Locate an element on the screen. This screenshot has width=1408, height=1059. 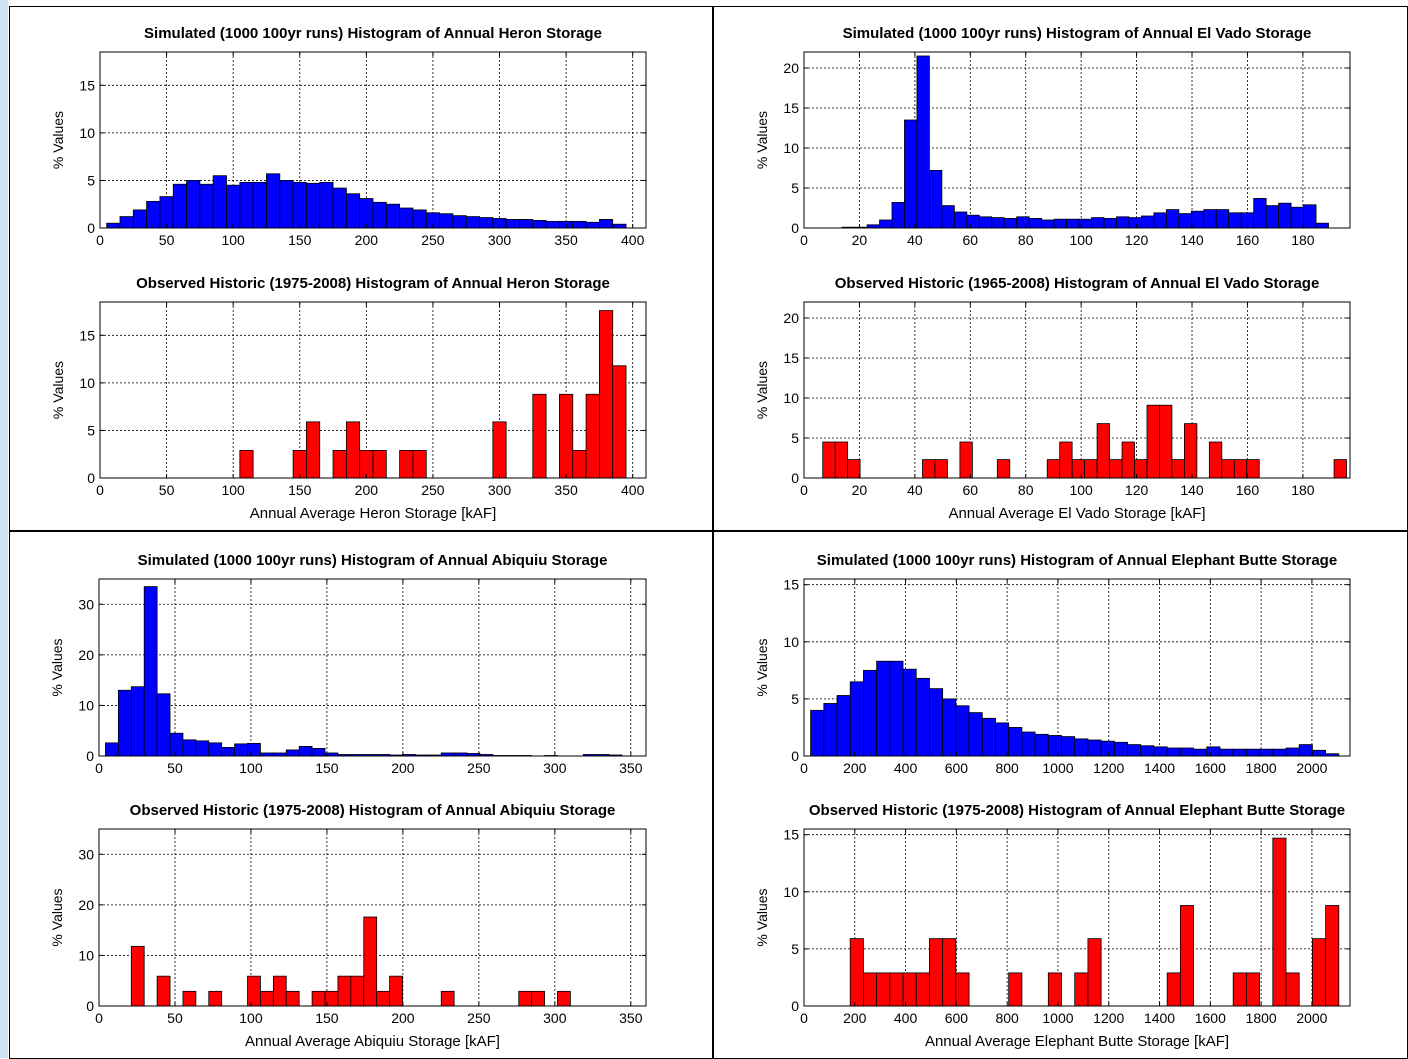
x-tick-label: 40 is located at coordinates (915, 490).